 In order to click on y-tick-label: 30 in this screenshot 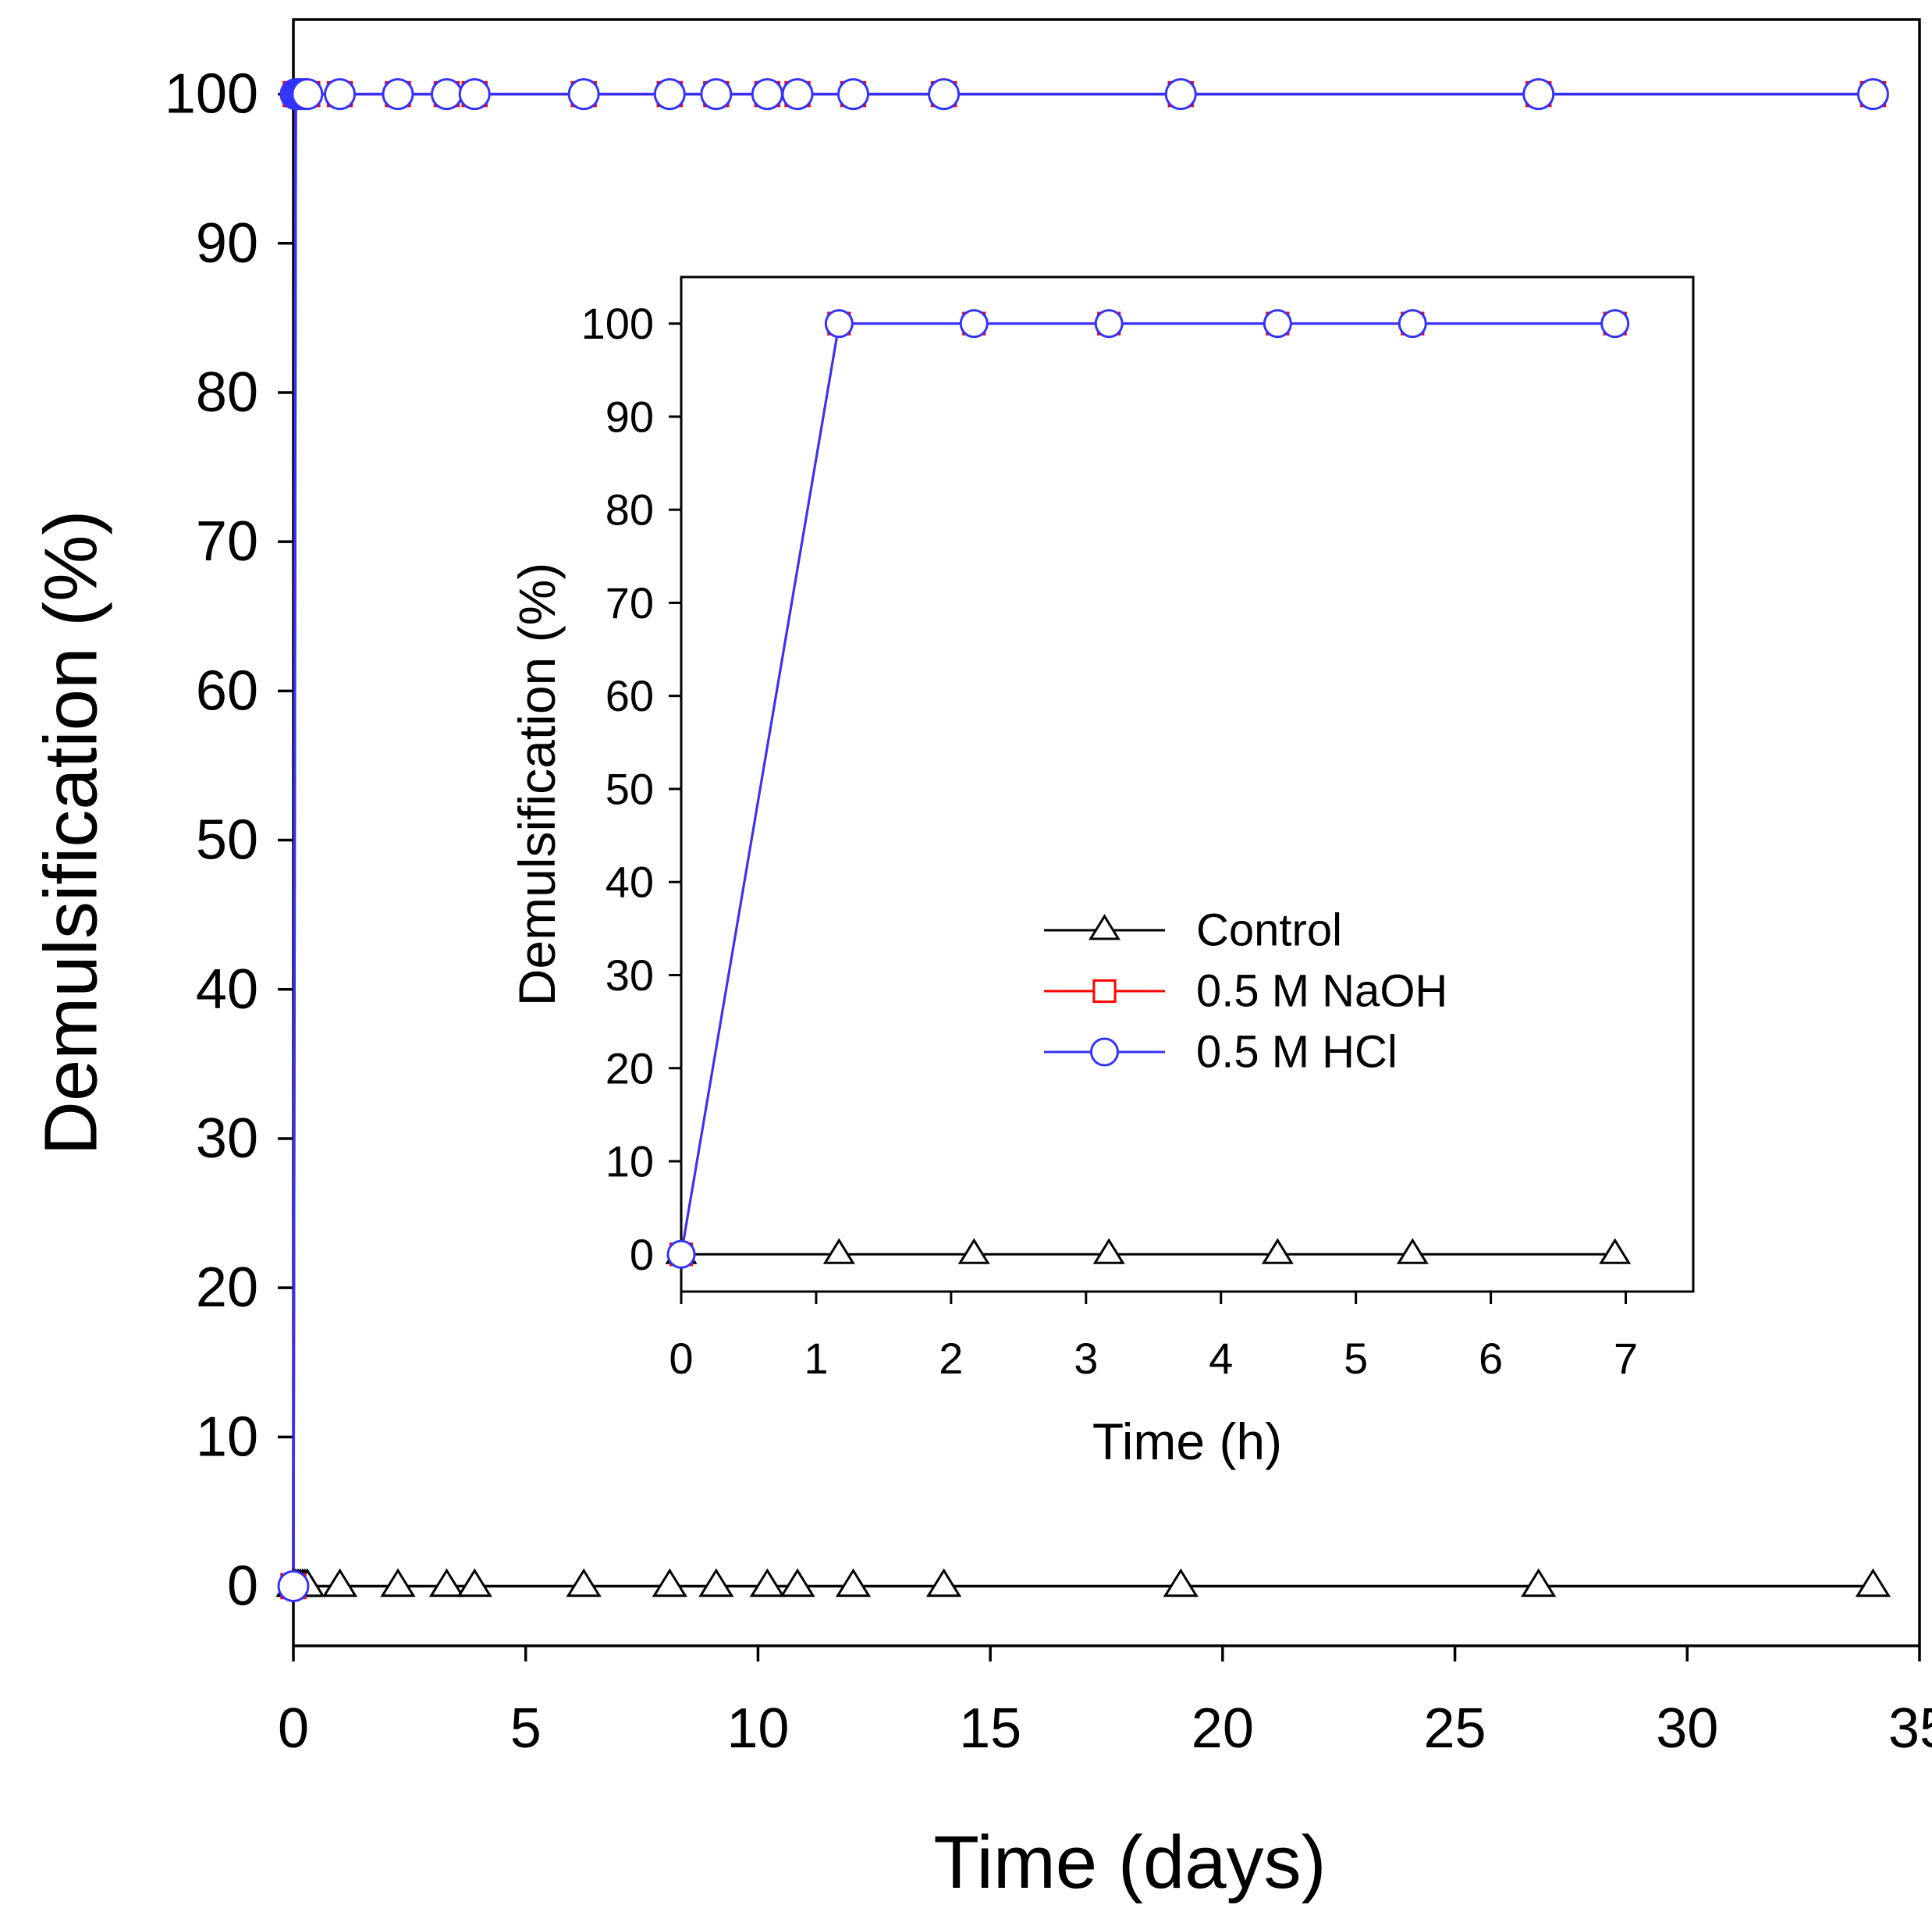, I will do `click(227, 1138)`.